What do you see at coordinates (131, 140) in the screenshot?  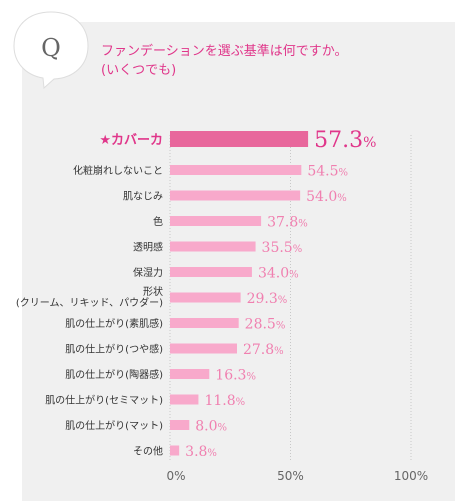 I see `category-label: ★カバーカ` at bounding box center [131, 140].